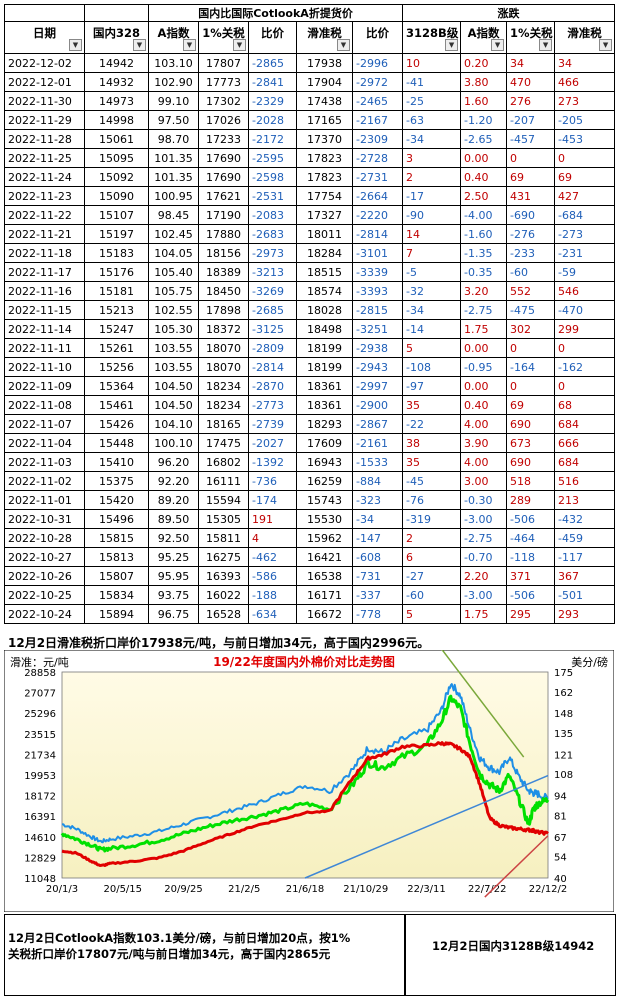  Describe the element at coordinates (513, 946) in the screenshot. I see `bottom-right-note: 12月2日国内3128B级14942` at that location.